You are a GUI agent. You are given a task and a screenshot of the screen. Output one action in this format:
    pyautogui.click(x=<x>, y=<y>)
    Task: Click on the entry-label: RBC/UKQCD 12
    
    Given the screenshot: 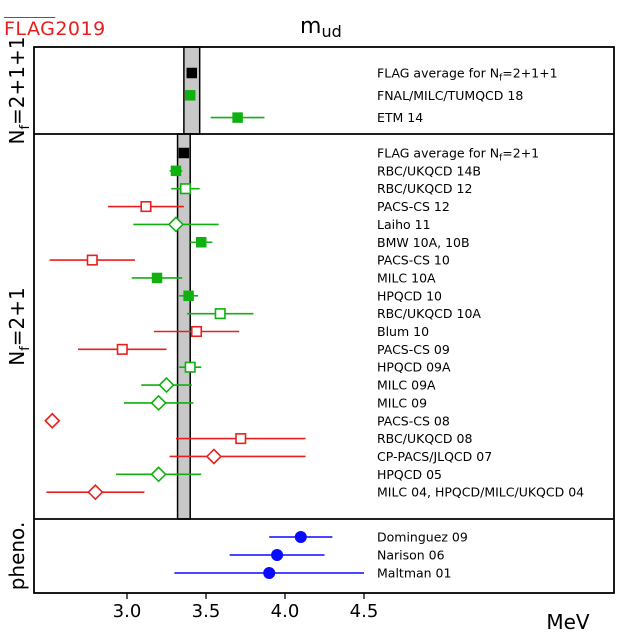 What is the action you would take?
    pyautogui.click(x=424, y=188)
    